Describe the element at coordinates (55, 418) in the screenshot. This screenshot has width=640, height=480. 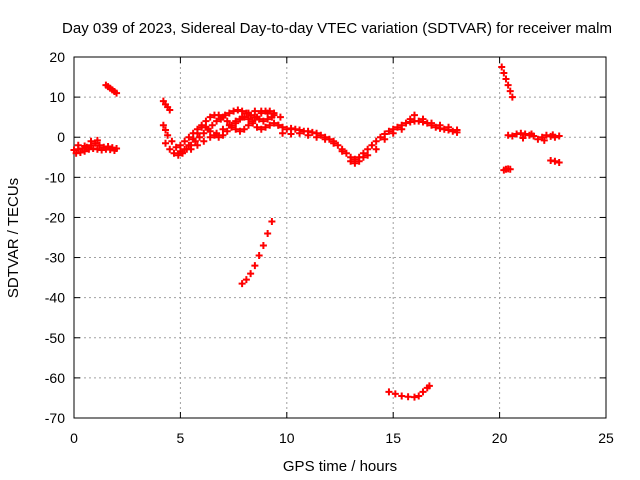
I see `y-tick-label: -70` at that location.